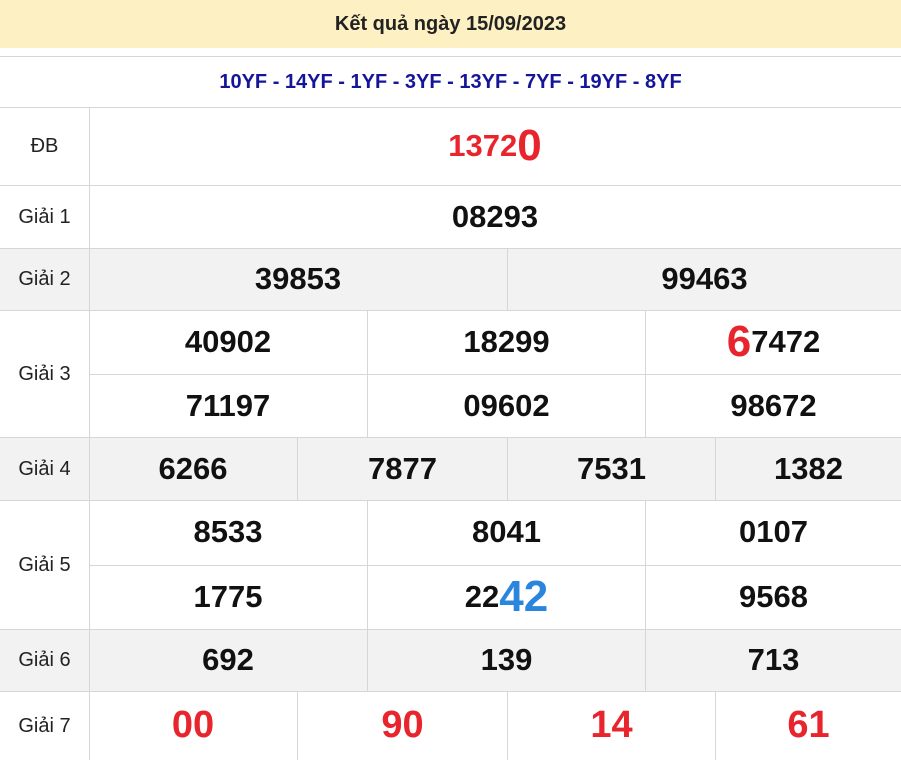 This screenshot has height=760, width=901. I want to click on prize-number: 22 42, so click(506, 596).